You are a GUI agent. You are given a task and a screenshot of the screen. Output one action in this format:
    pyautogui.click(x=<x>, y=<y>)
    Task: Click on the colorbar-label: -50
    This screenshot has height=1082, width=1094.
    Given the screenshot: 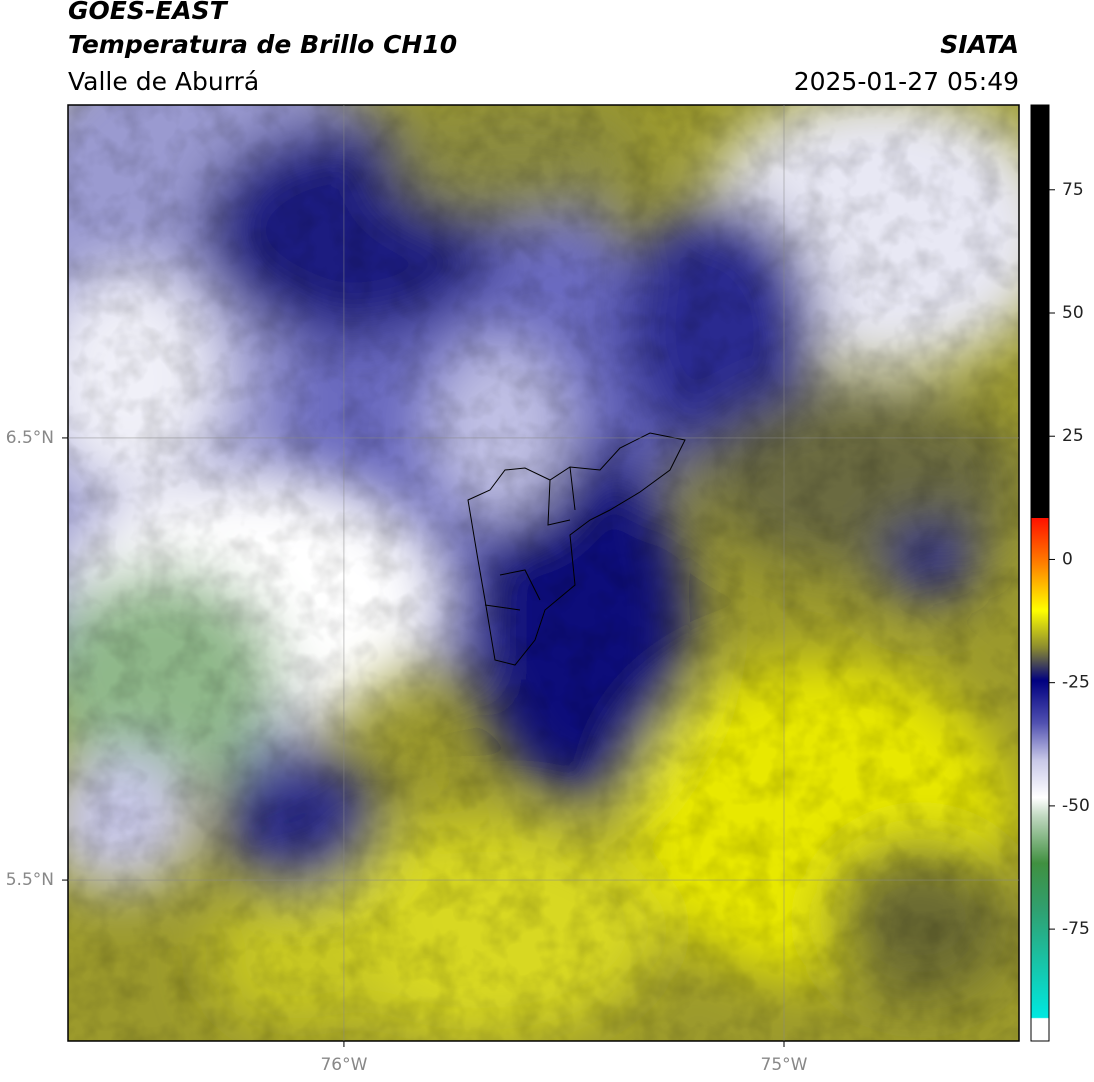 What is the action you would take?
    pyautogui.click(x=1076, y=806)
    